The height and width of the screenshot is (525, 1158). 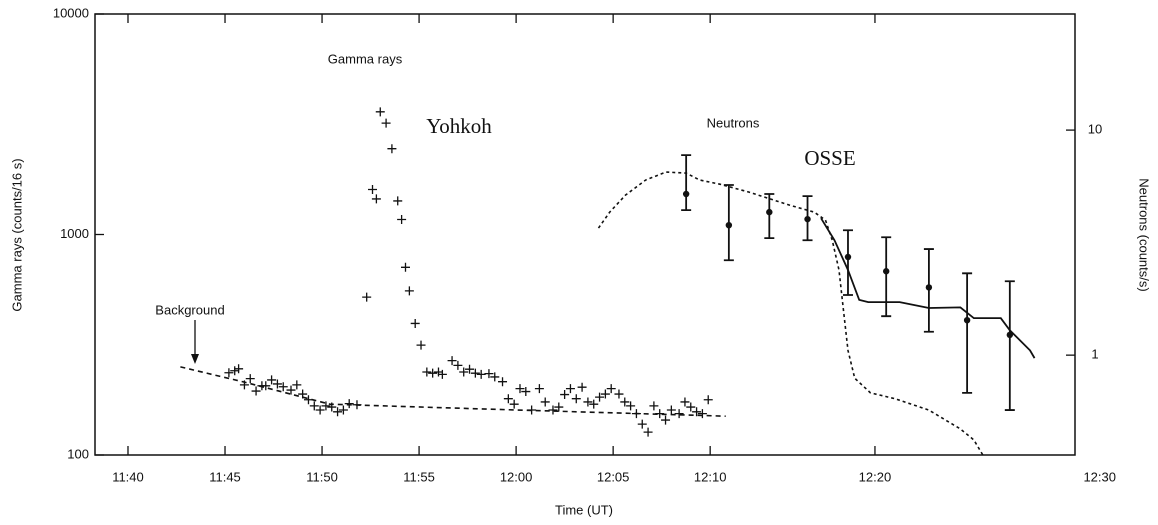 What do you see at coordinates (16, 234) in the screenshot?
I see `y-axis-label: Gamma rays (counts/16 s)` at bounding box center [16, 234].